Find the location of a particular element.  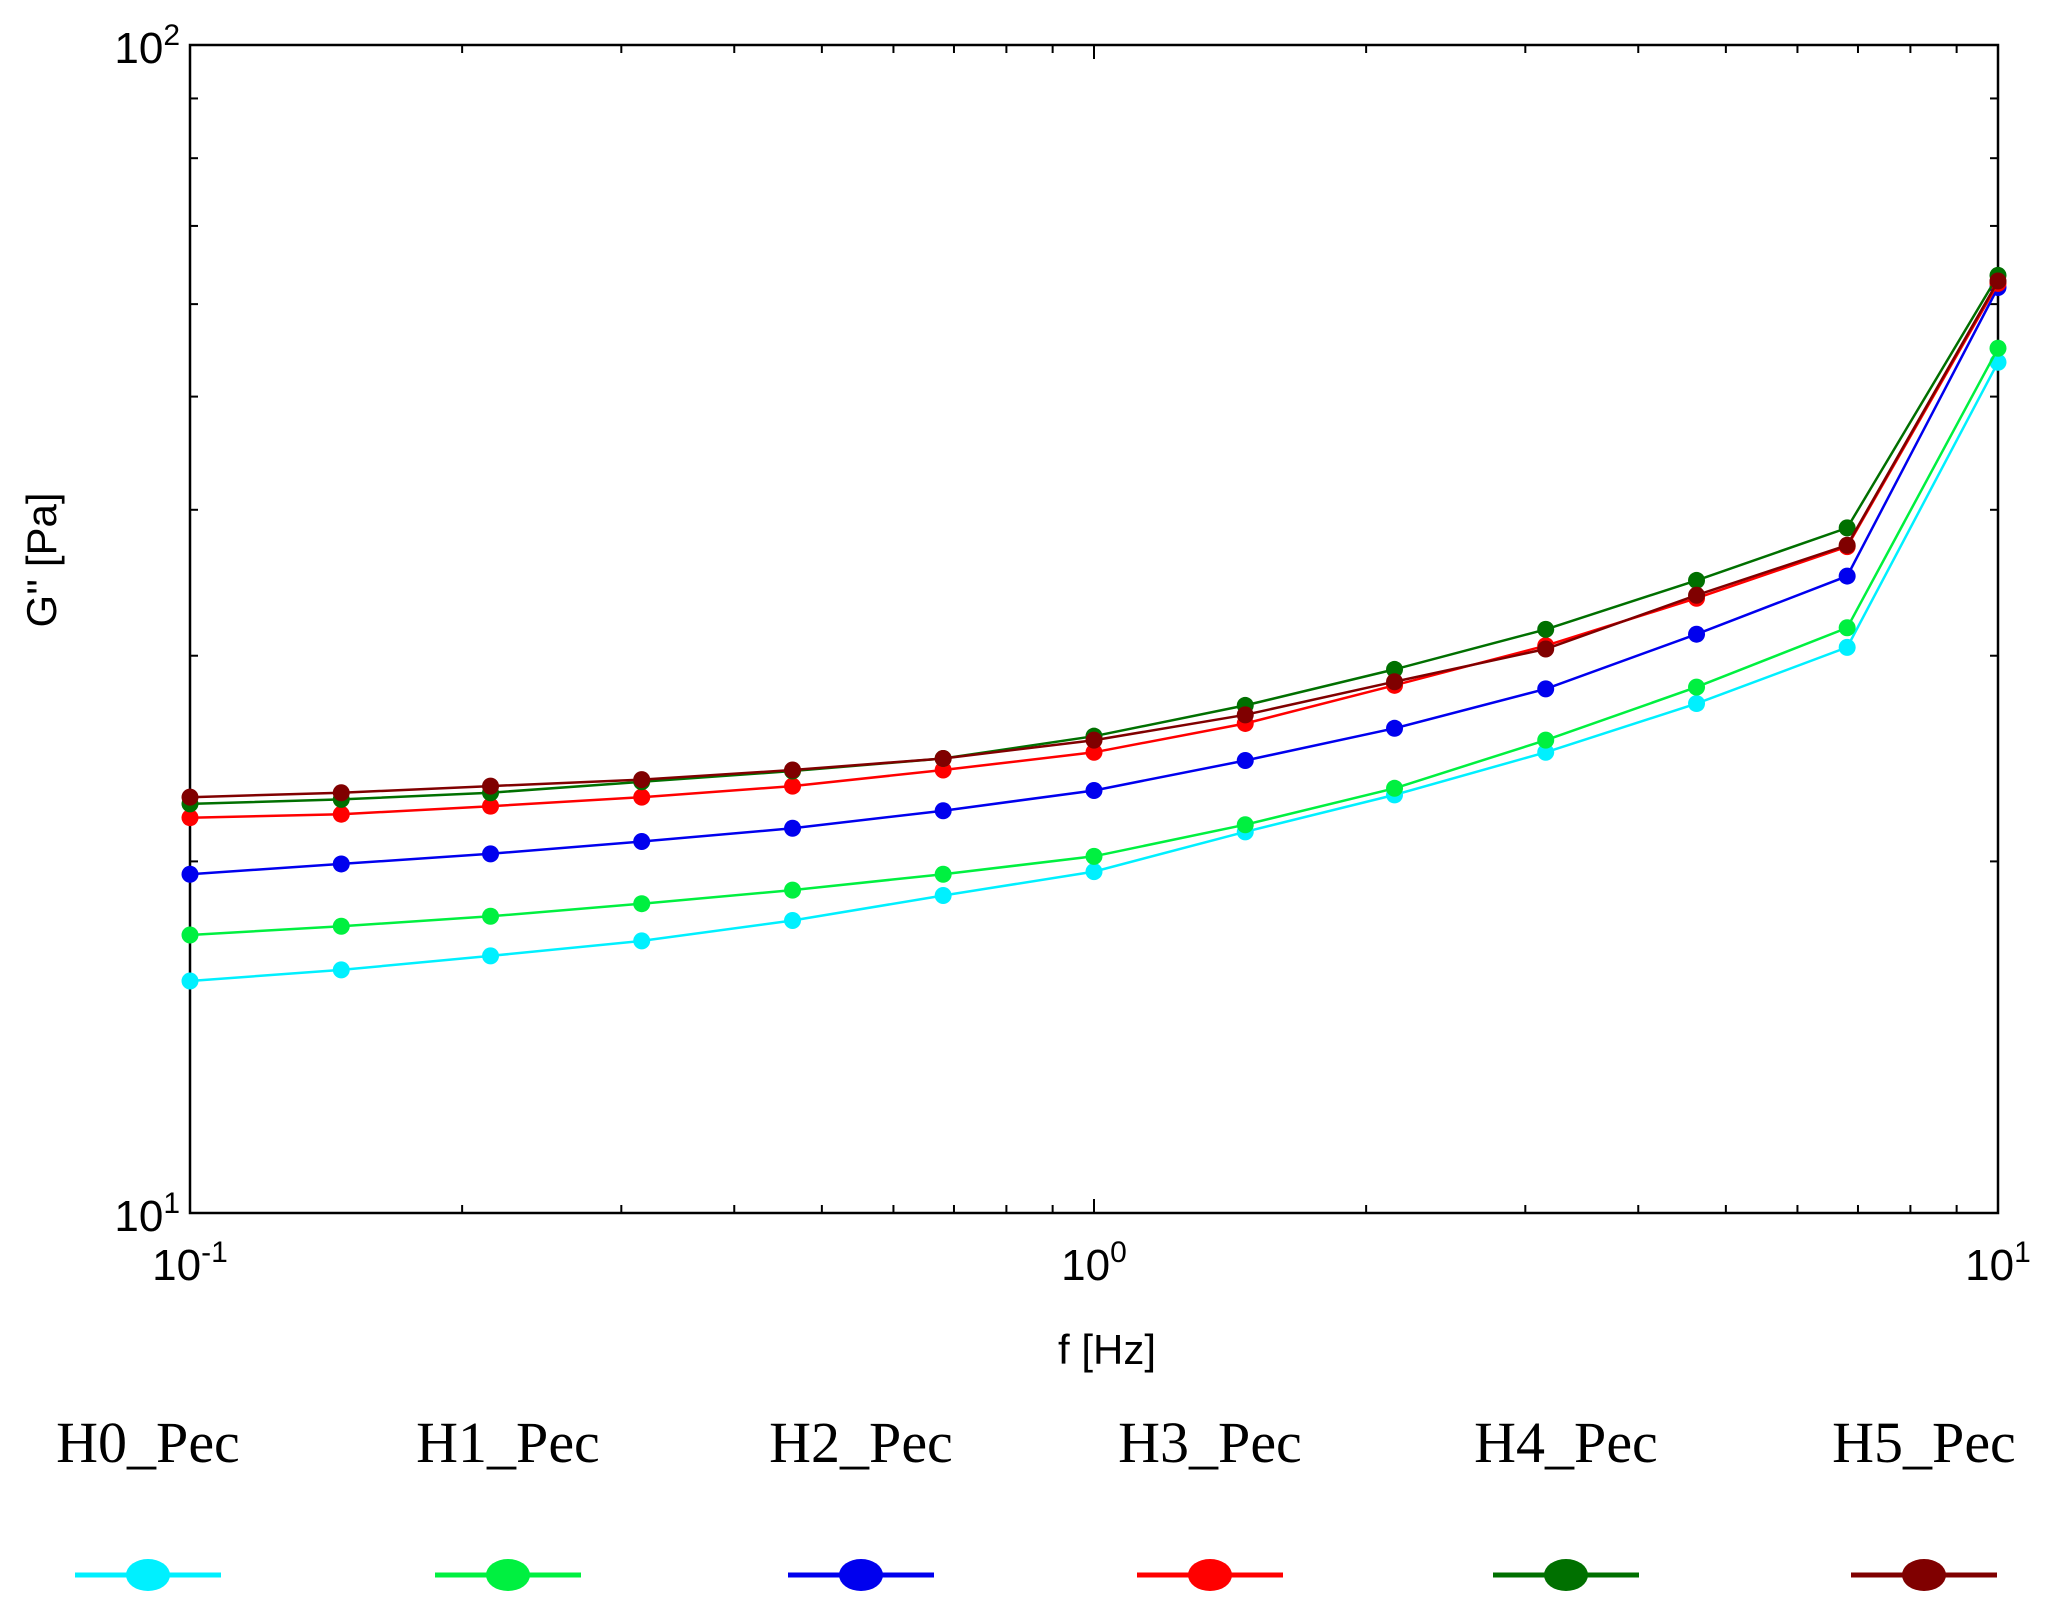

y-tick-label: 10² is located at coordinates (147, 46).